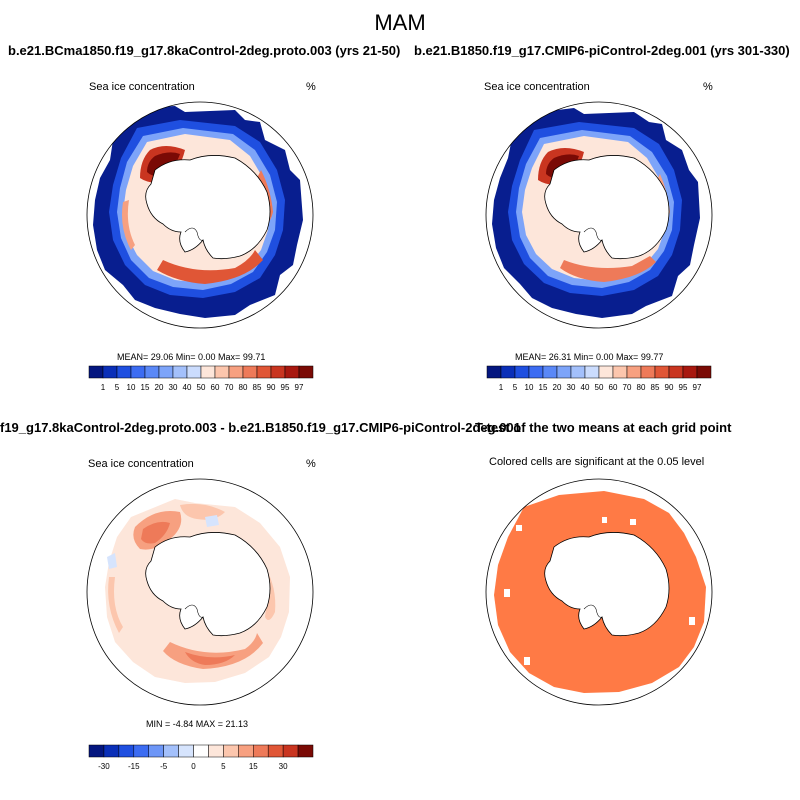 Image resolution: width=800 pixels, height=800 pixels. What do you see at coordinates (208, 584) in the screenshot?
I see `panel3-antarctica` at bounding box center [208, 584].